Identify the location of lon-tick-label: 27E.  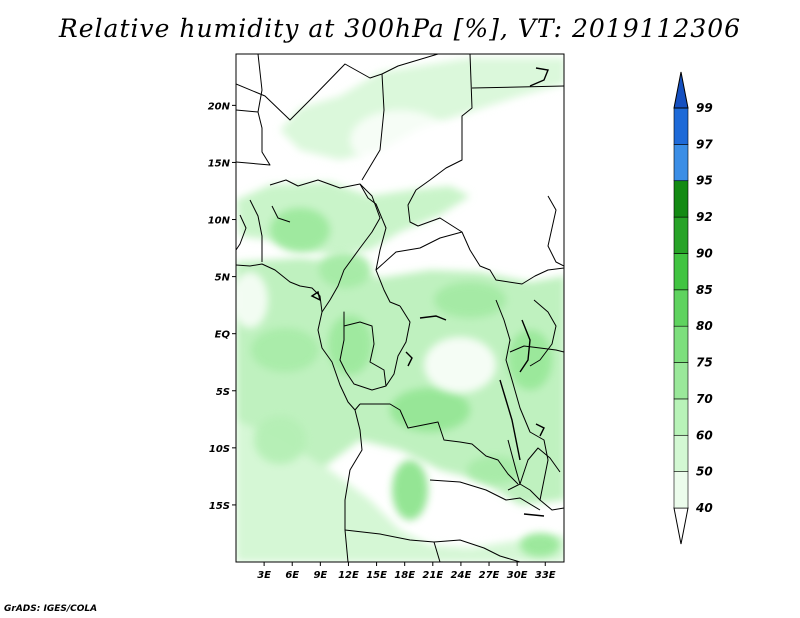
(489, 575).